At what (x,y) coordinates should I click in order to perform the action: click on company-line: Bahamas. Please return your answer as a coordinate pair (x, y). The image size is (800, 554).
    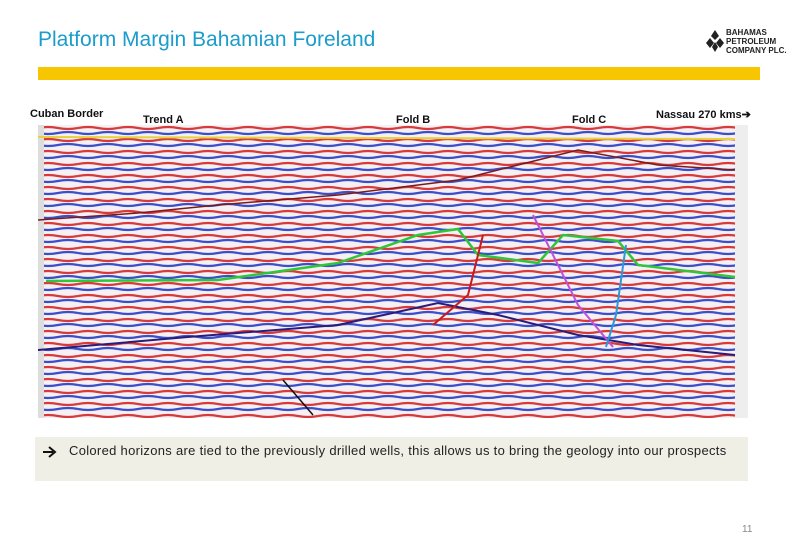
    Looking at the image, I should click on (746, 32).